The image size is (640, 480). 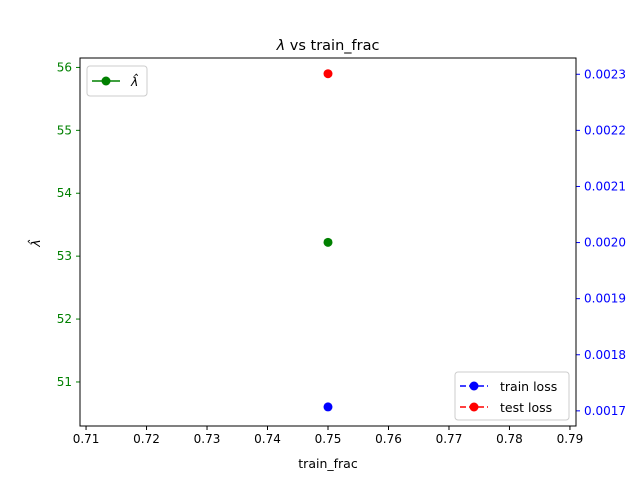 I want to click on y-right-tick-label: 0.0020, so click(x=605, y=243).